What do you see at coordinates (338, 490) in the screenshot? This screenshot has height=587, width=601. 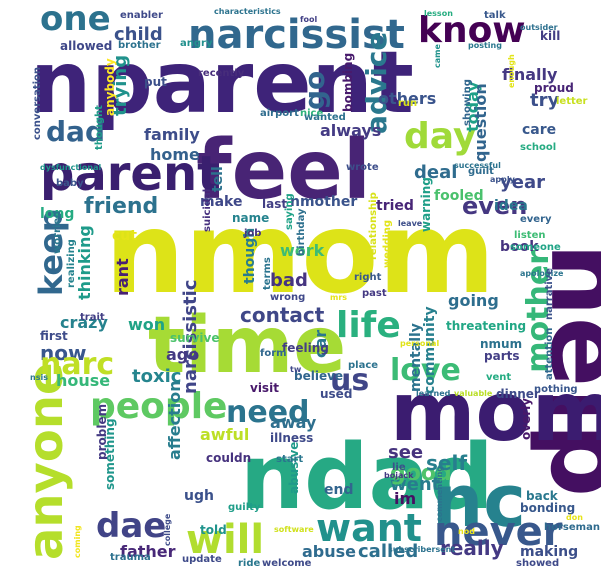 I see `word-end: end` at bounding box center [338, 490].